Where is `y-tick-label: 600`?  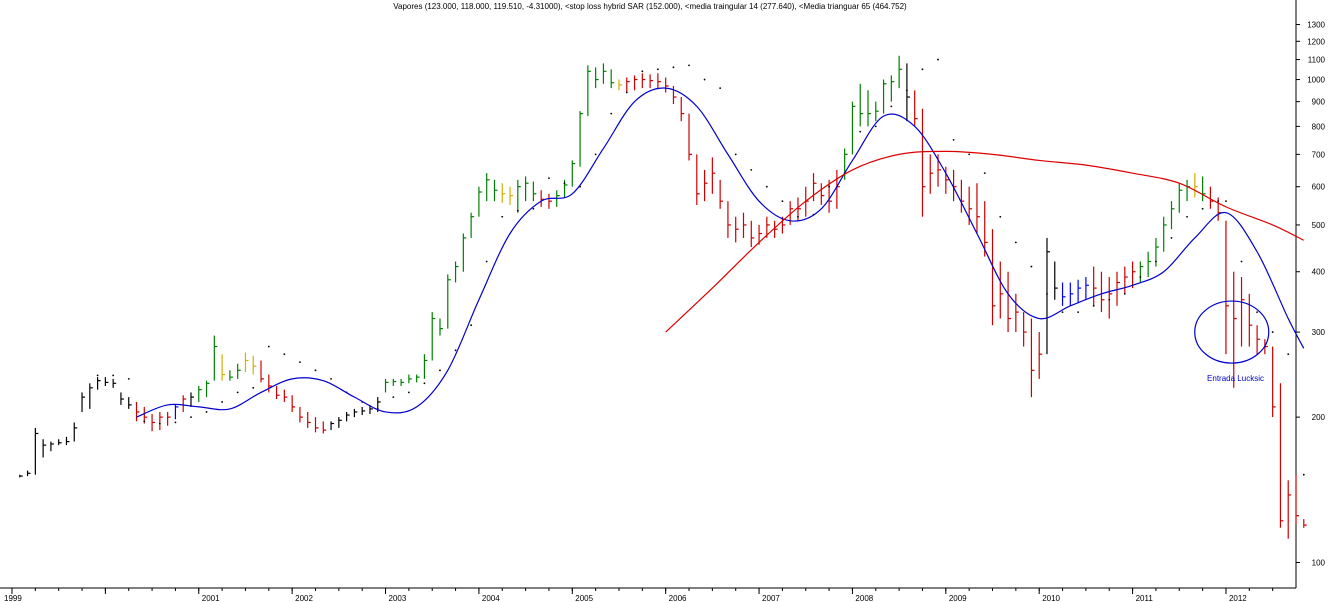 y-tick-label: 600 is located at coordinates (1319, 187).